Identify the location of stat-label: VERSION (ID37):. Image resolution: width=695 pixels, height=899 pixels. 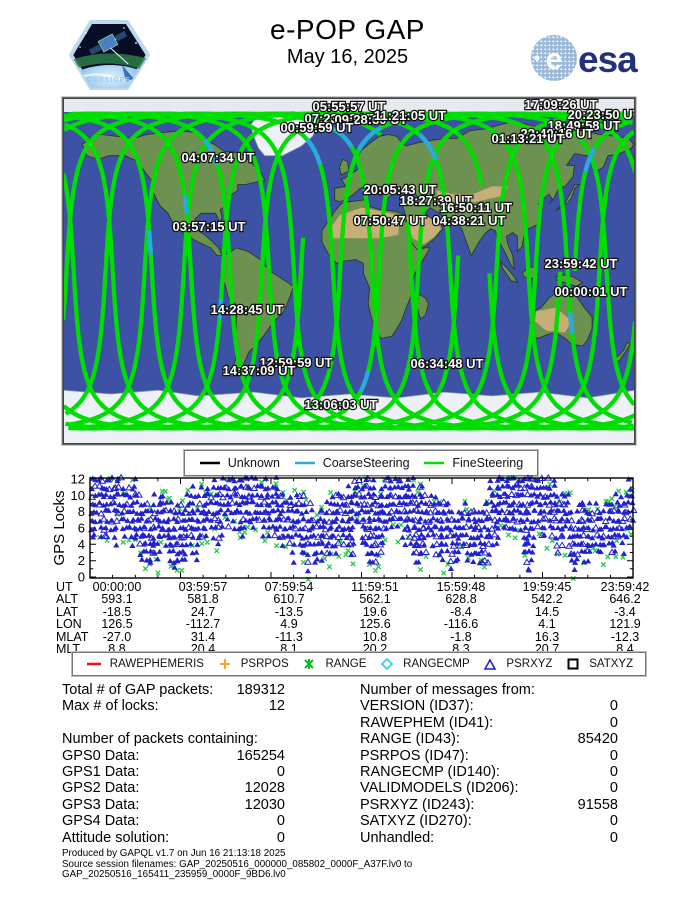
(417, 706).